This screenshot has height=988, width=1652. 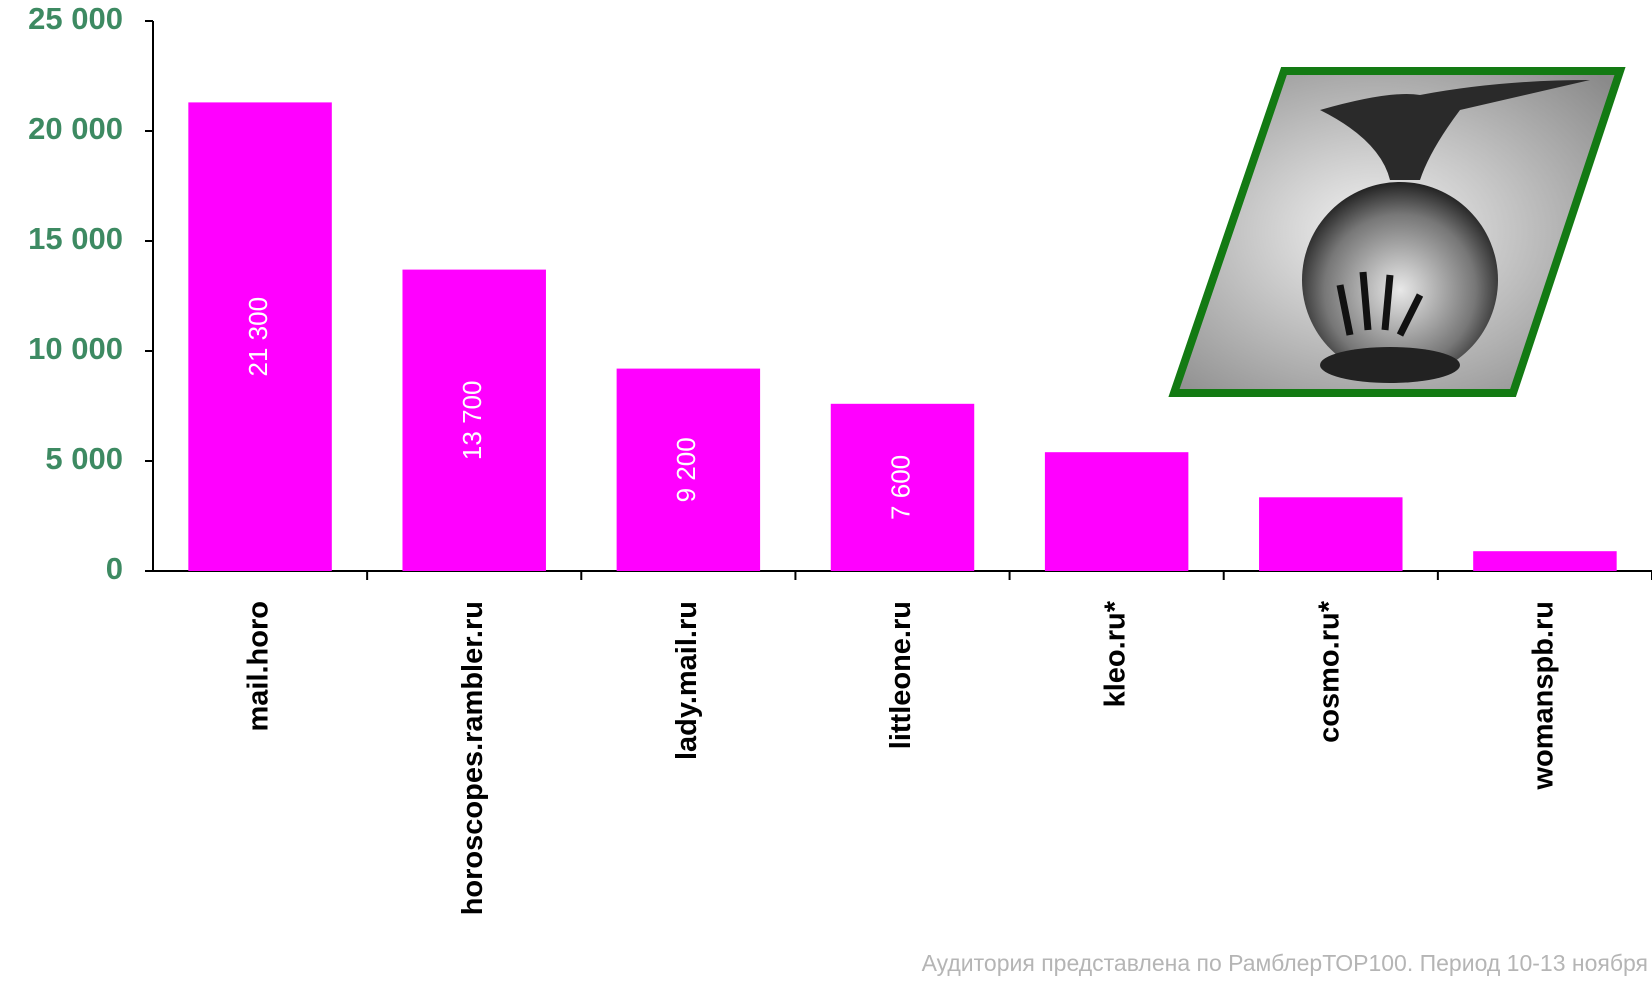 What do you see at coordinates (84, 458) in the screenshot?
I see `y-tick-label: 5 000` at bounding box center [84, 458].